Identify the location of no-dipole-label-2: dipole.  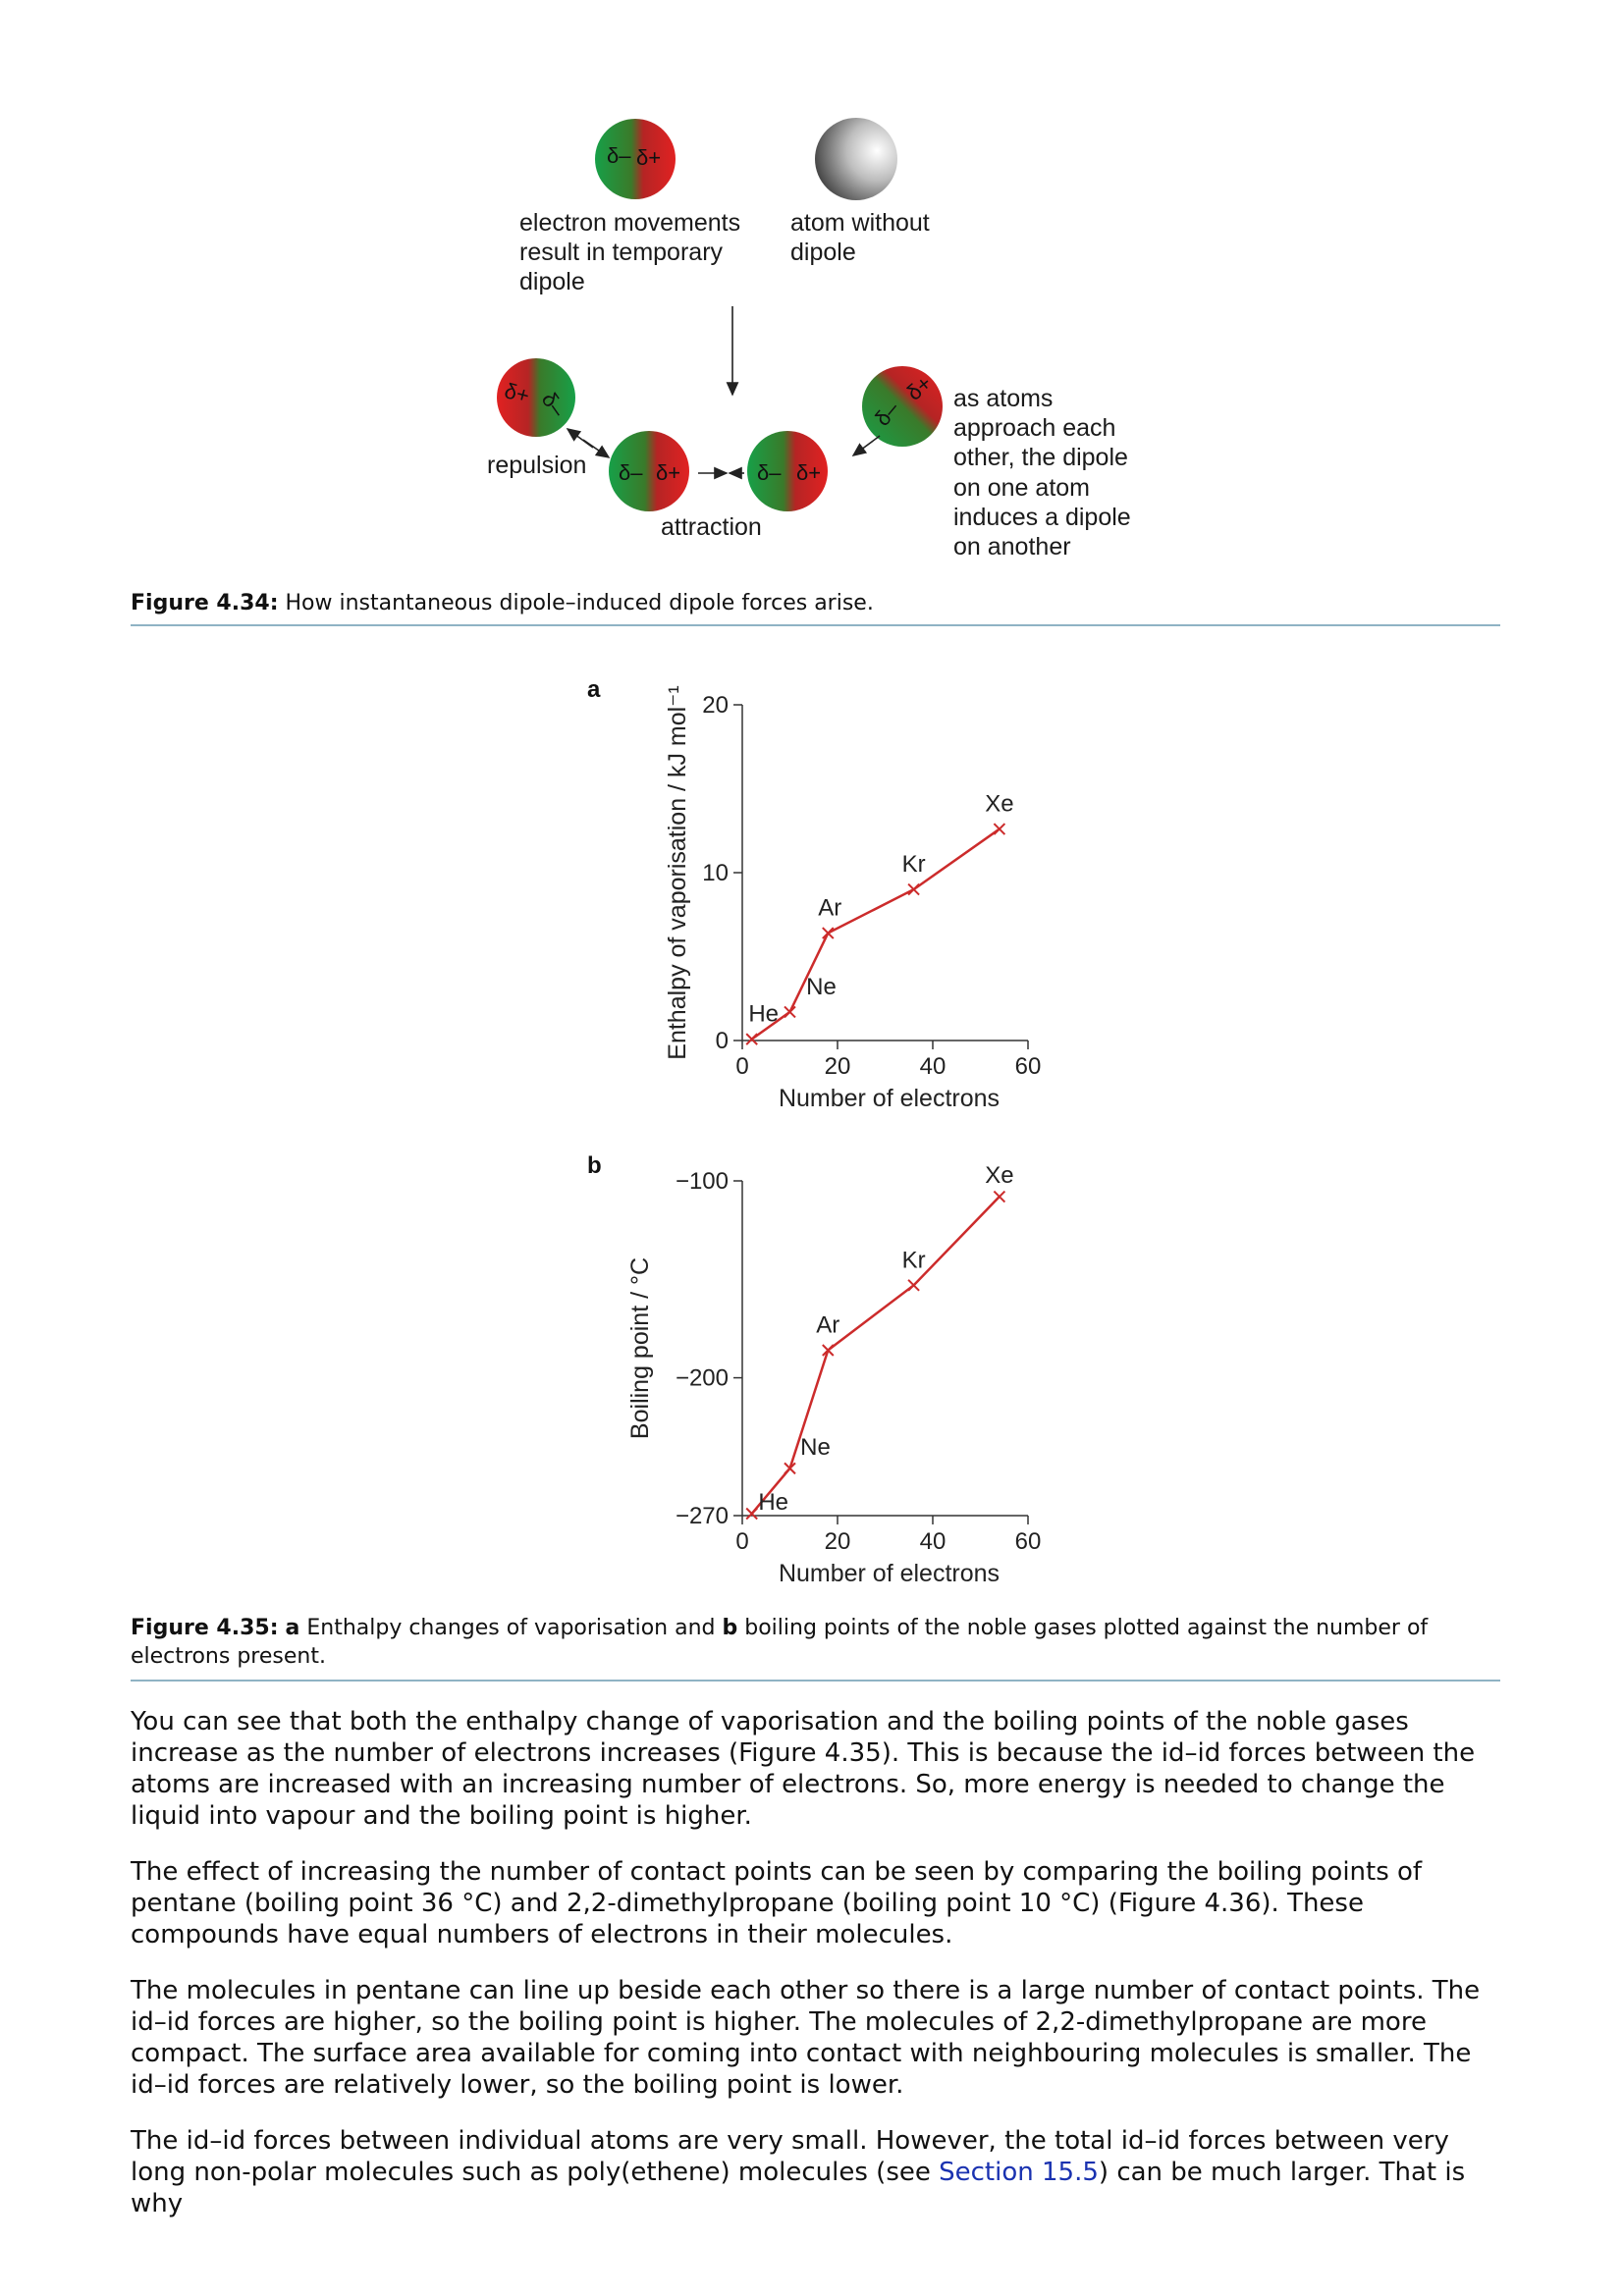
(823, 252).